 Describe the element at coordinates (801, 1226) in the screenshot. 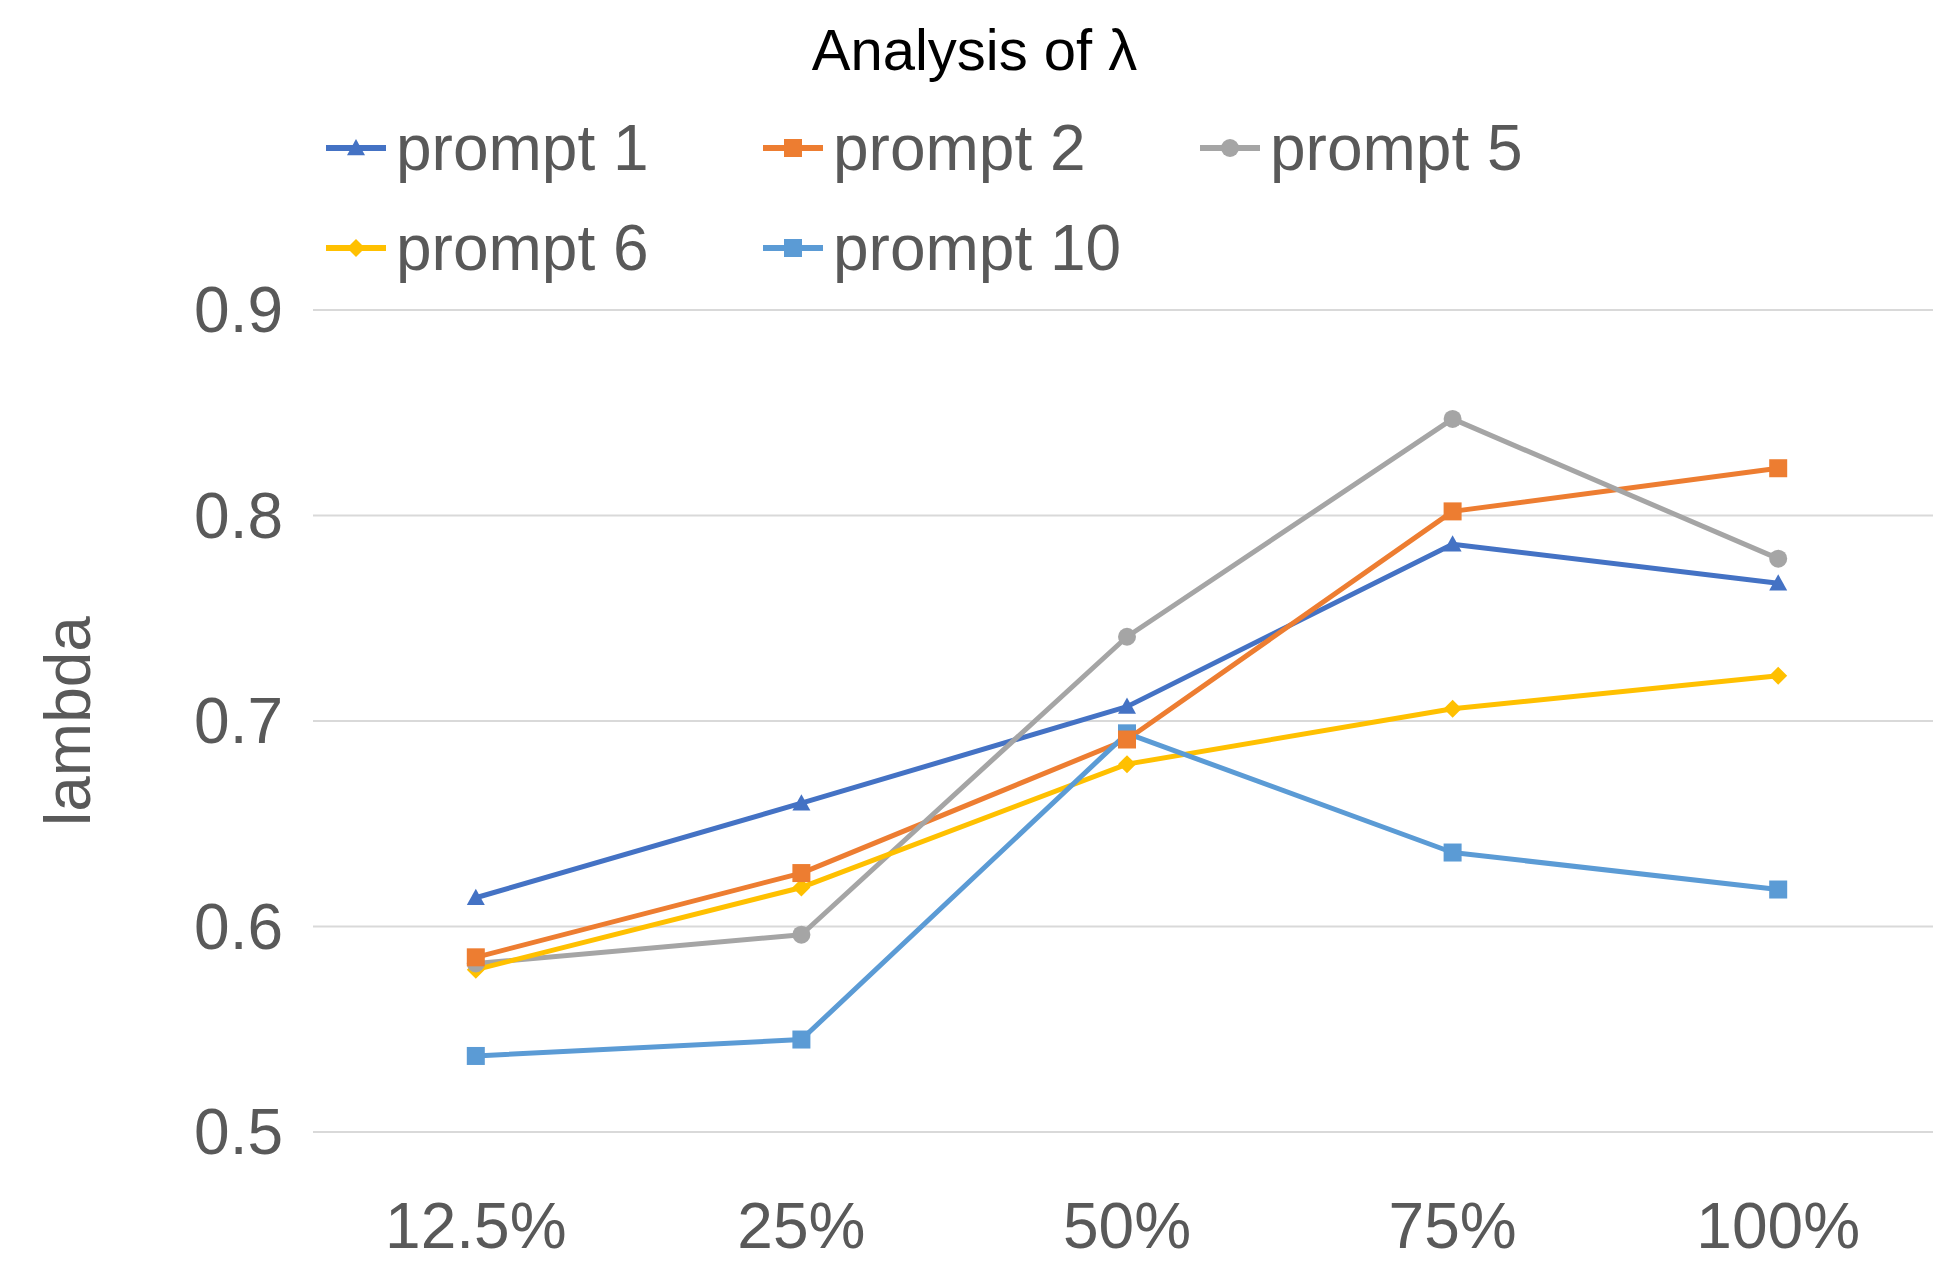

I see `x-tick-label: 25%` at that location.